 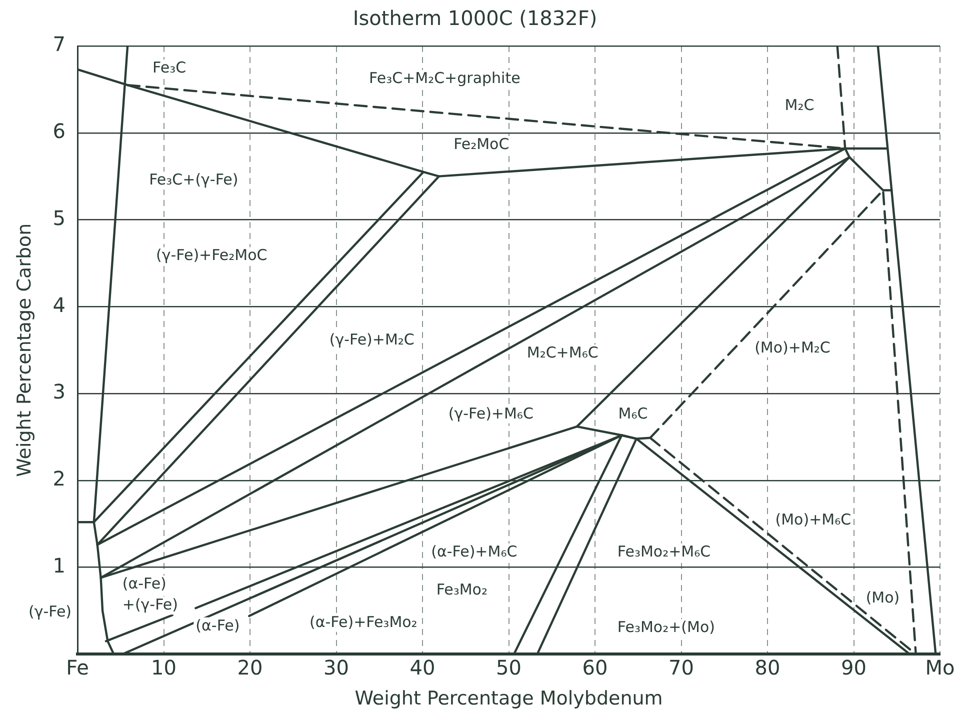 What do you see at coordinates (666, 627) in the screenshot?
I see `annotation: Fe₃Mo₂+(Mo)` at bounding box center [666, 627].